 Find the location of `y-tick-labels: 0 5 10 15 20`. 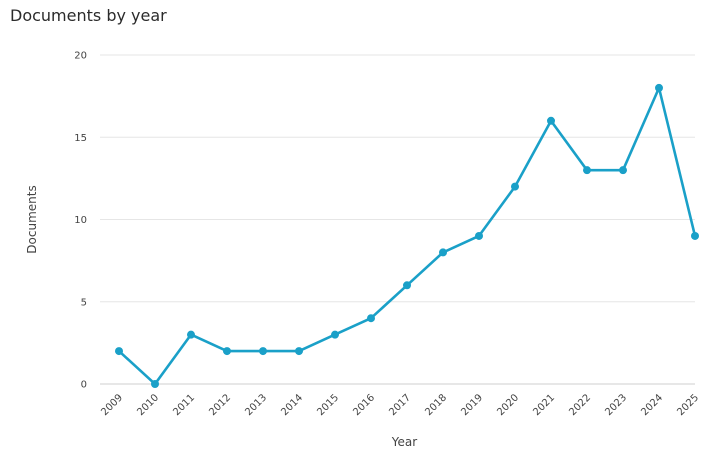

y-tick-labels: 0 5 10 15 20 is located at coordinates (80, 221).